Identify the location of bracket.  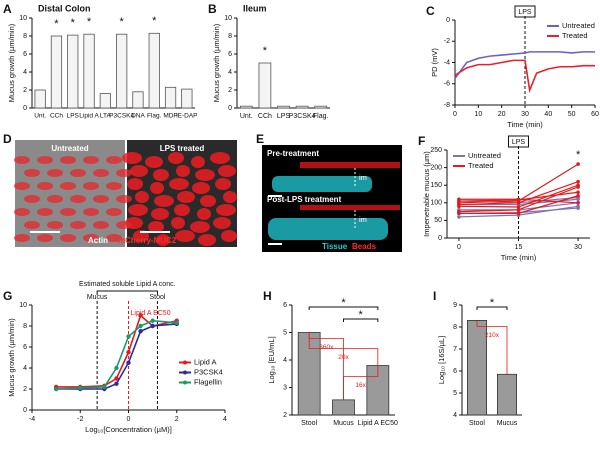
(127, 292).